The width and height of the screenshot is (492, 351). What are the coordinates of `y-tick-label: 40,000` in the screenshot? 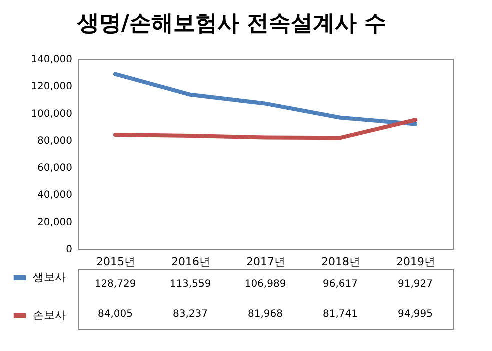 It's located at (55, 196).